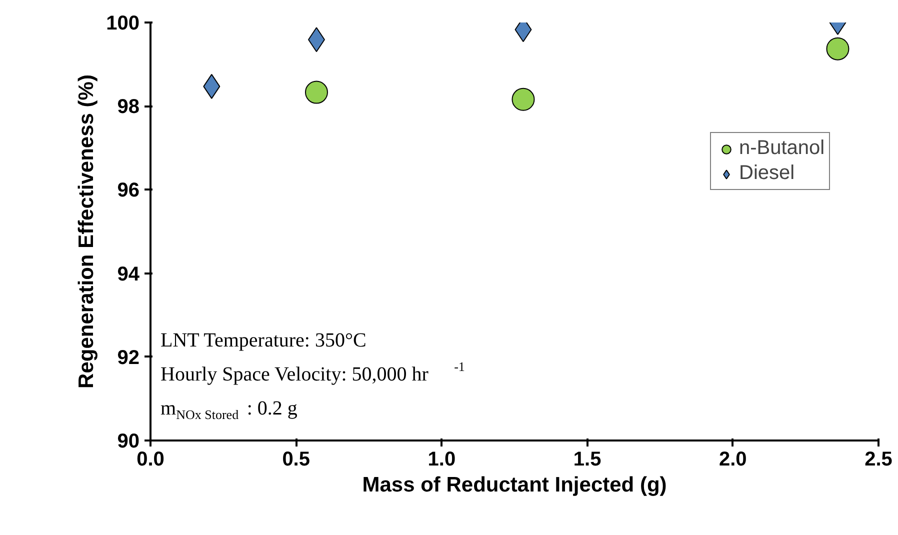  What do you see at coordinates (86, 231) in the screenshot?
I see `y-axis-title: Regeneration Effectiveness (%)` at bounding box center [86, 231].